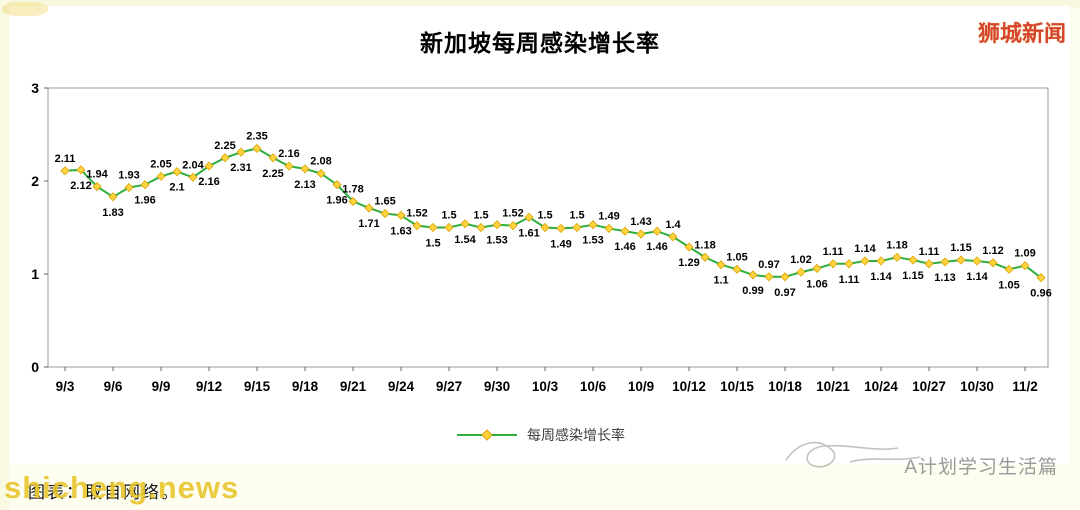 The height and width of the screenshot is (510, 1080). I want to click on svg-text: 1.12, so click(992, 251).